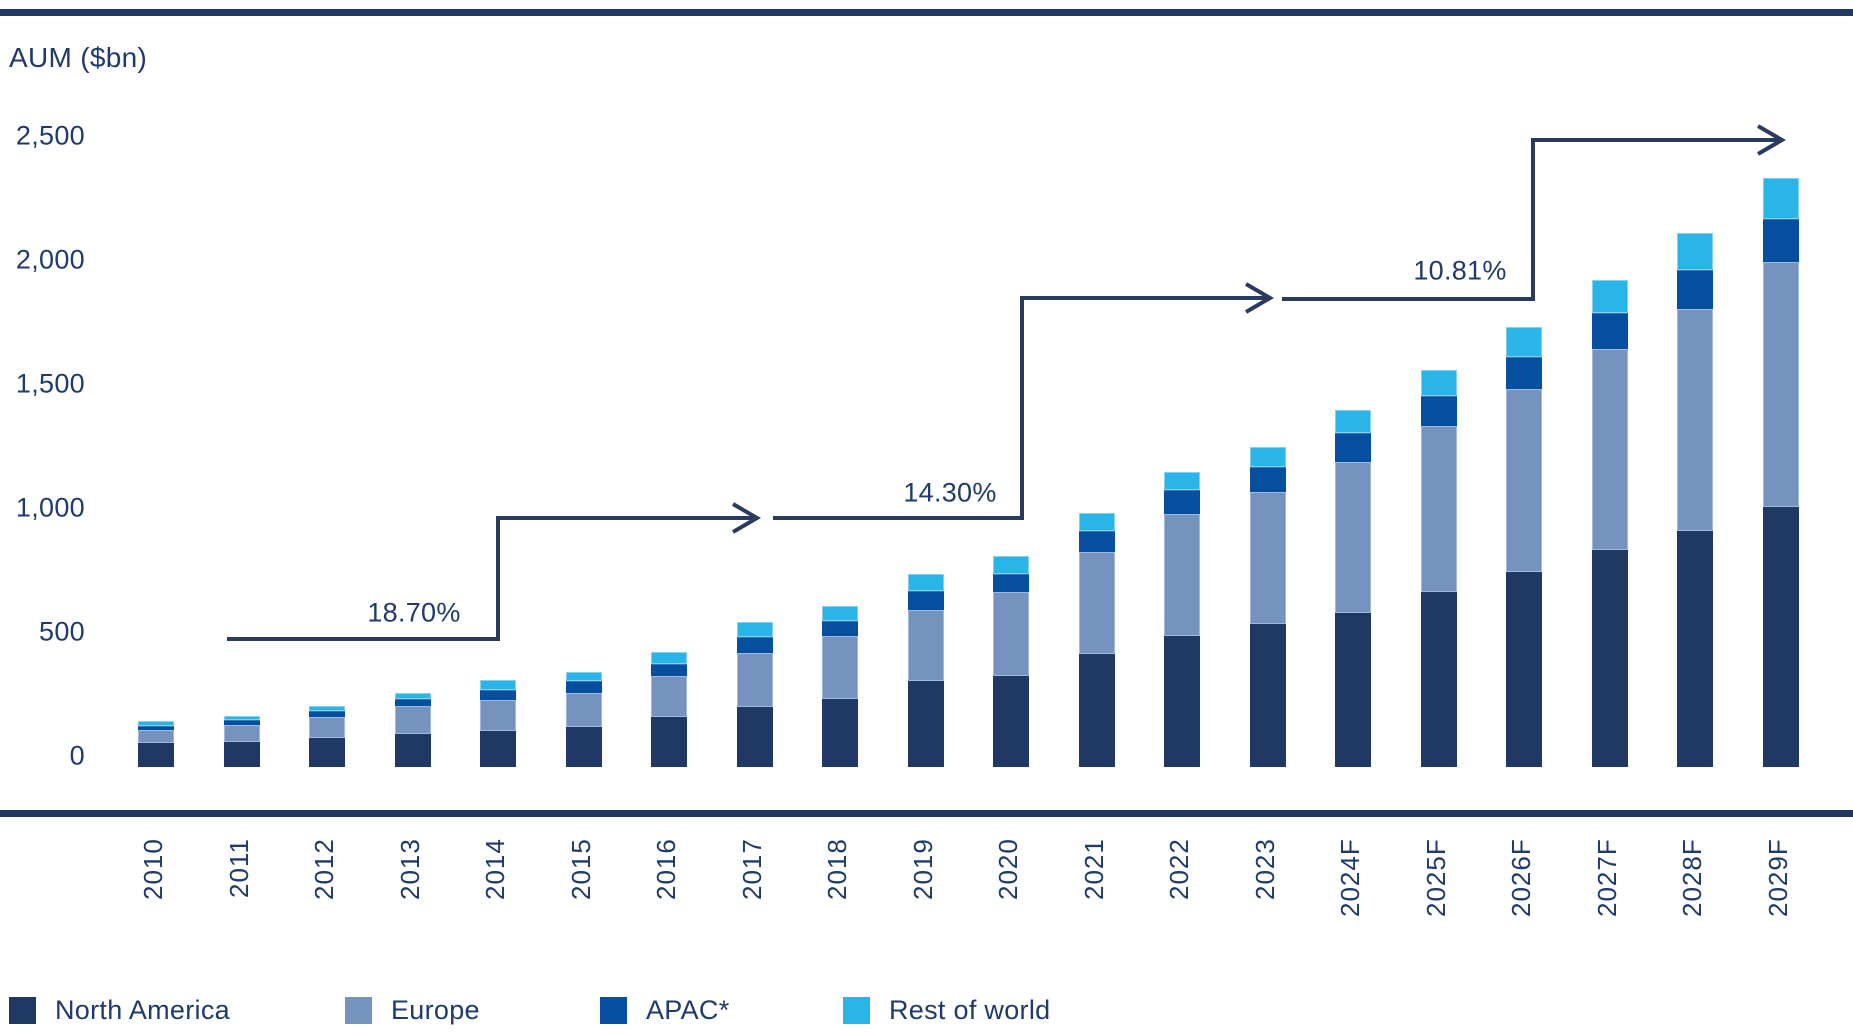  Describe the element at coordinates (324, 869) in the screenshot. I see `x-tick-label-2012: 2012` at that location.